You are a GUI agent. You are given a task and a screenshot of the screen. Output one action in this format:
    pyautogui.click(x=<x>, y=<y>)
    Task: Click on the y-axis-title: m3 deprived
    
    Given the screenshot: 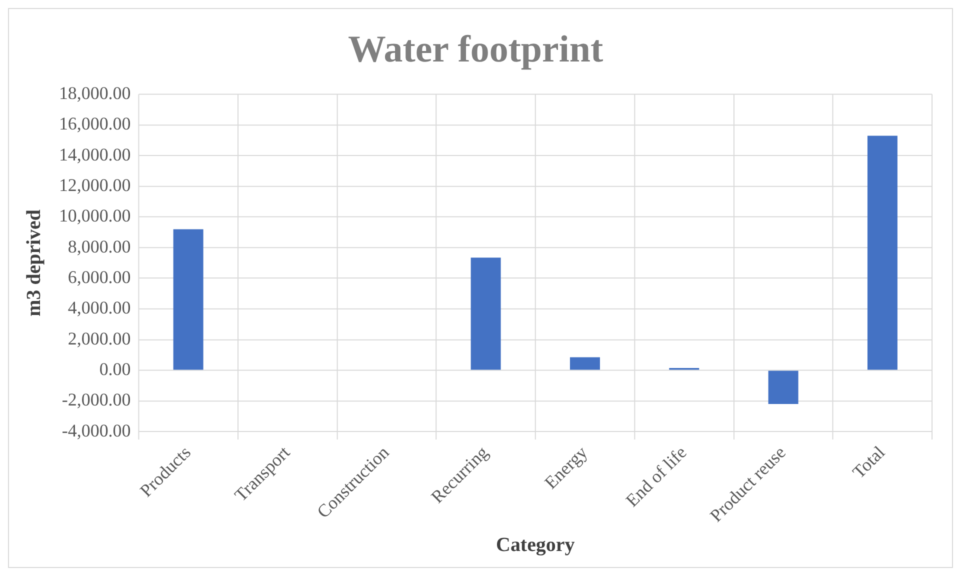 What is the action you would take?
    pyautogui.click(x=34, y=263)
    